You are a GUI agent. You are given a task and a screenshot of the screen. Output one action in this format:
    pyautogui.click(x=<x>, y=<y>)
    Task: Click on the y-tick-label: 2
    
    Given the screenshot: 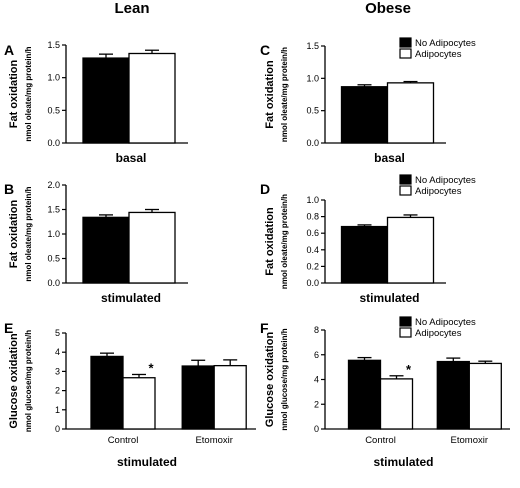 What is the action you would take?
    pyautogui.click(x=316, y=404)
    